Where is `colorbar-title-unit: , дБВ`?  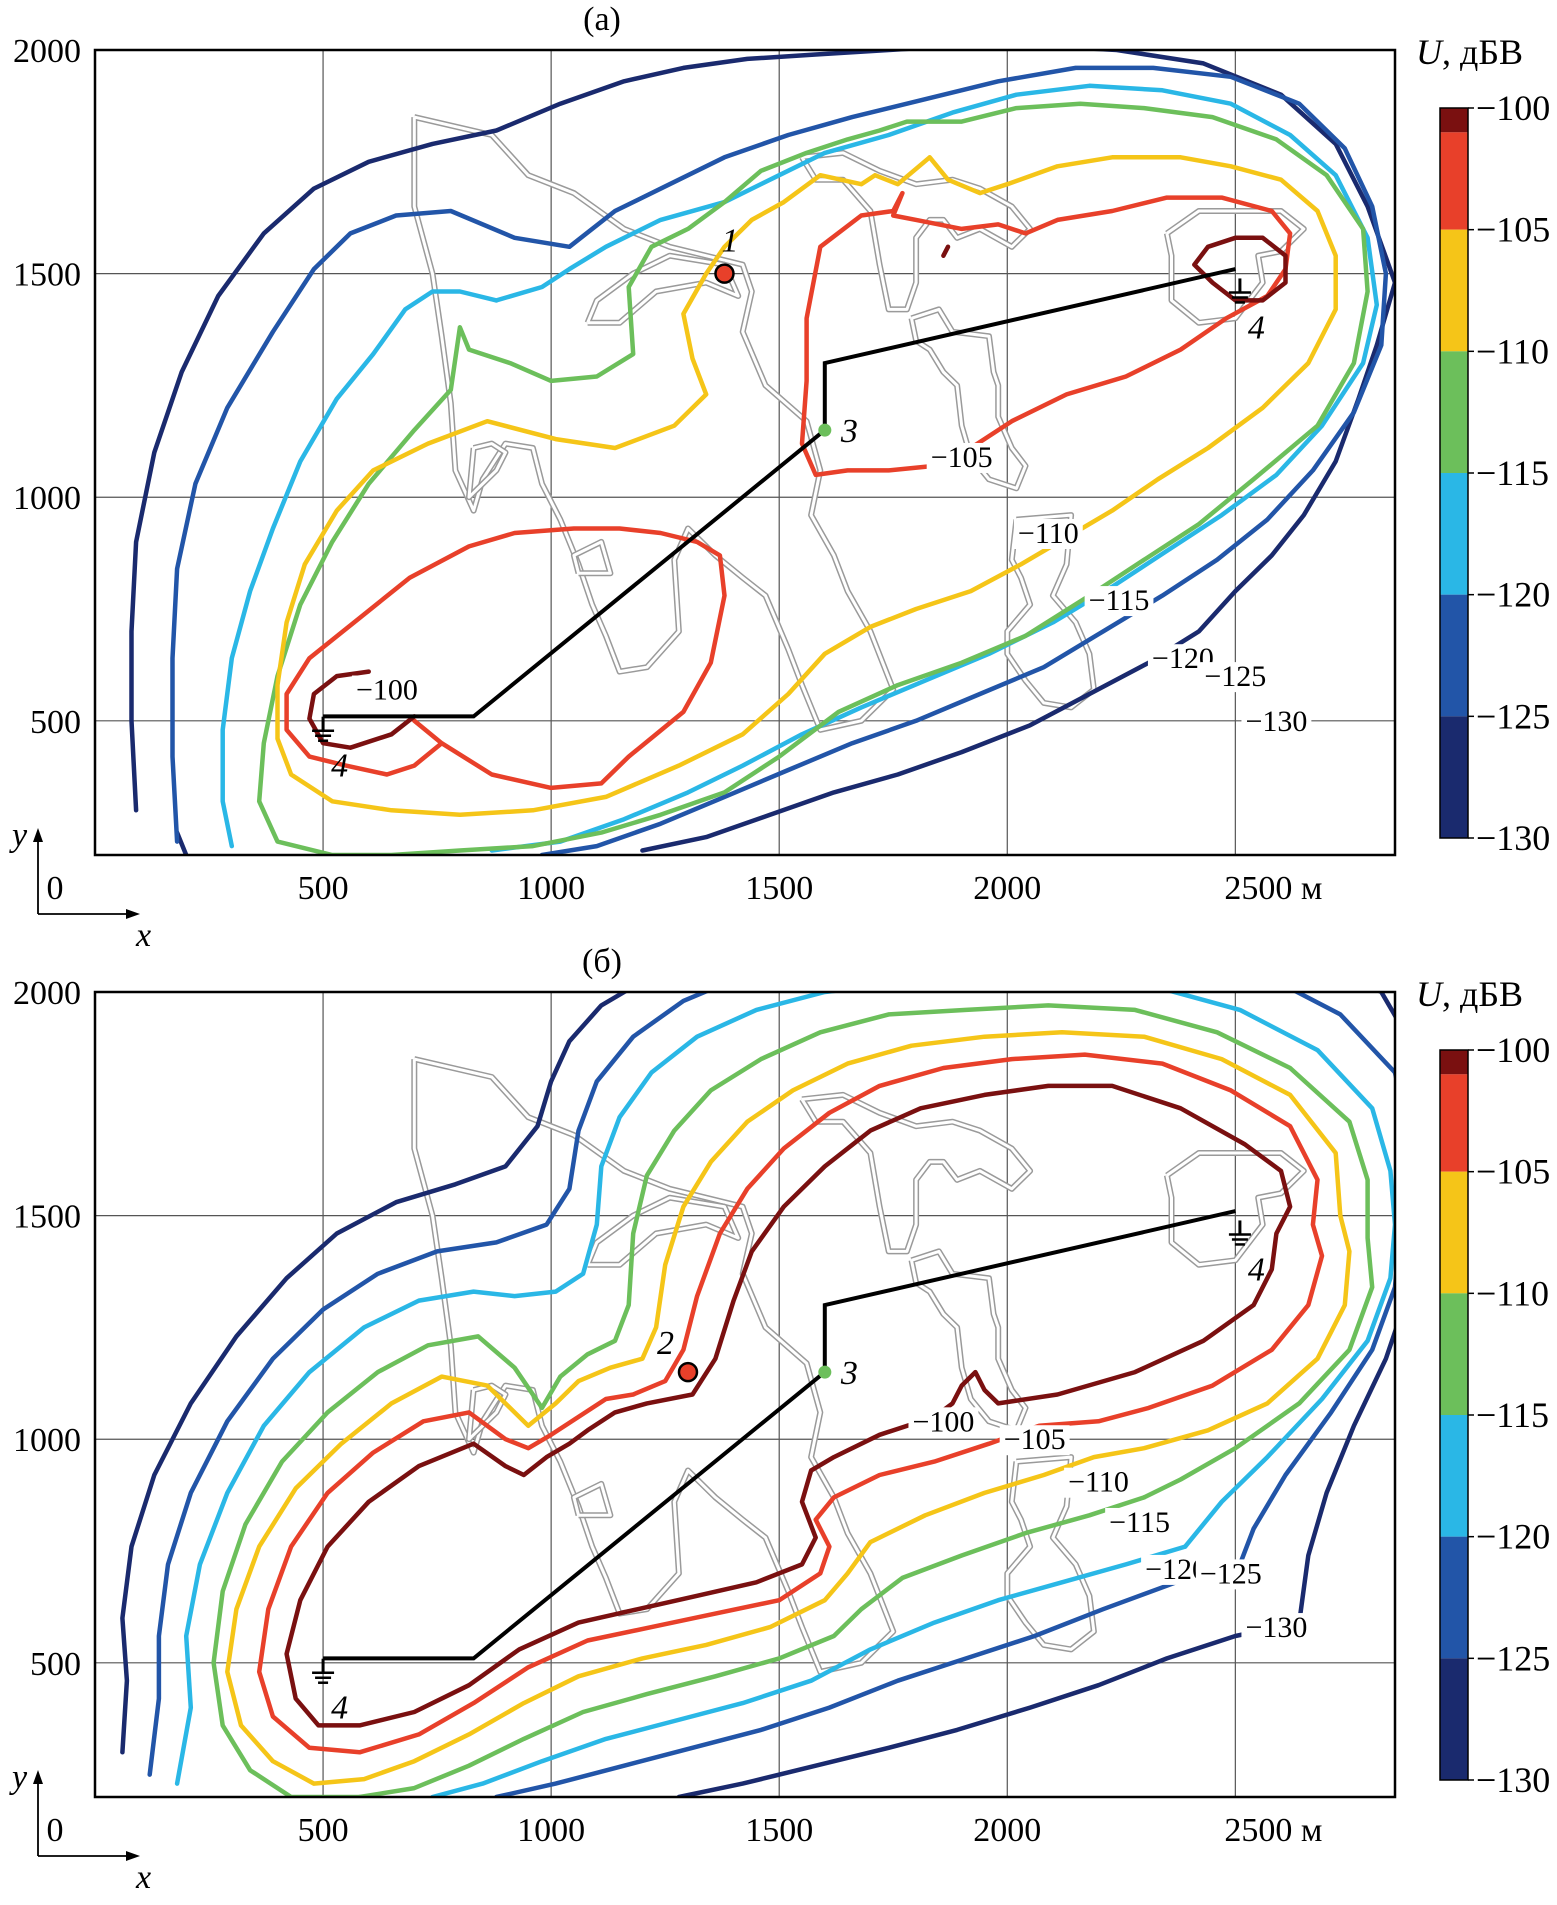
colorbar-title-unit: , дБВ is located at coordinates (1482, 52).